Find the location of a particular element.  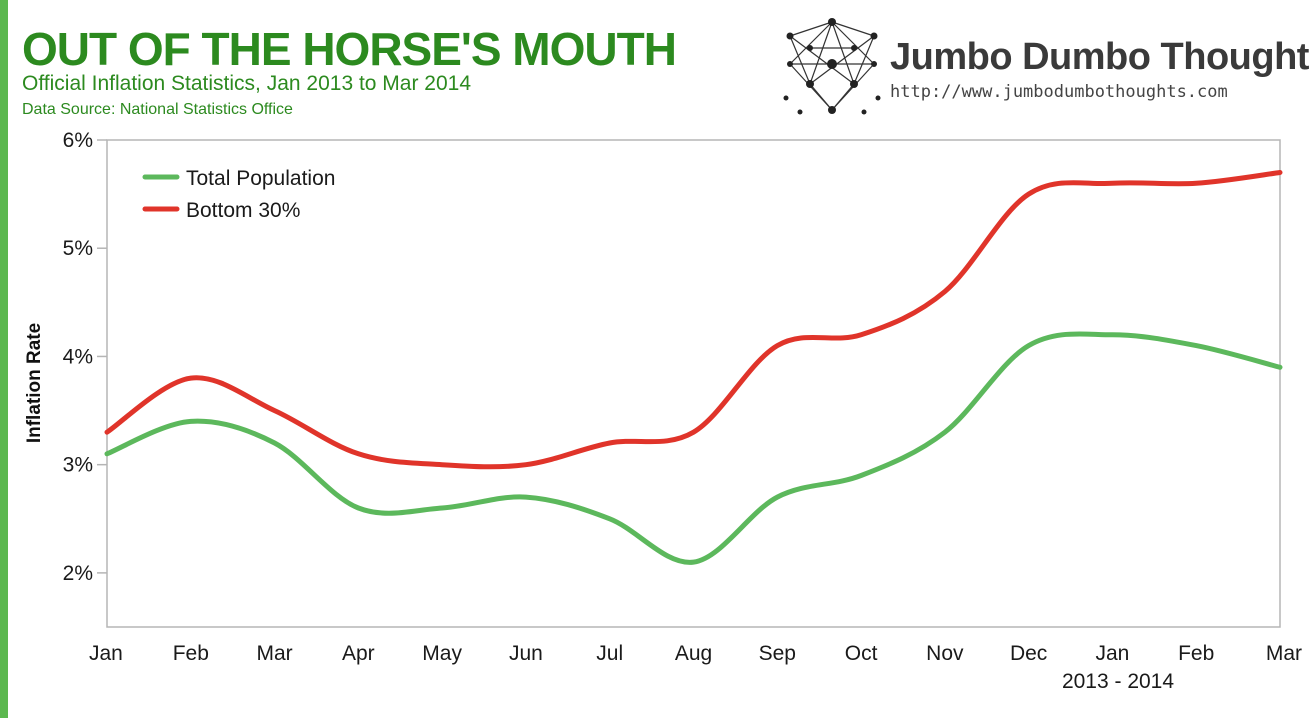

y-tick-label: 5% is located at coordinates (78, 248).